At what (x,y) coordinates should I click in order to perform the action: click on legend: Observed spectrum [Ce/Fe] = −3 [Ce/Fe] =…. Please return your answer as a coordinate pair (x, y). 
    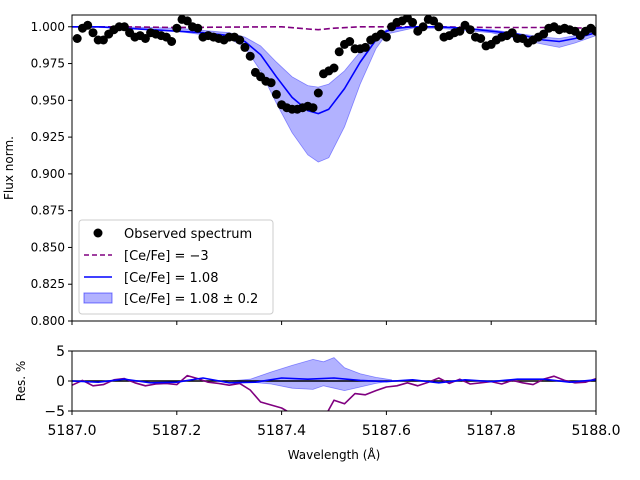
    Looking at the image, I should click on (176, 267).